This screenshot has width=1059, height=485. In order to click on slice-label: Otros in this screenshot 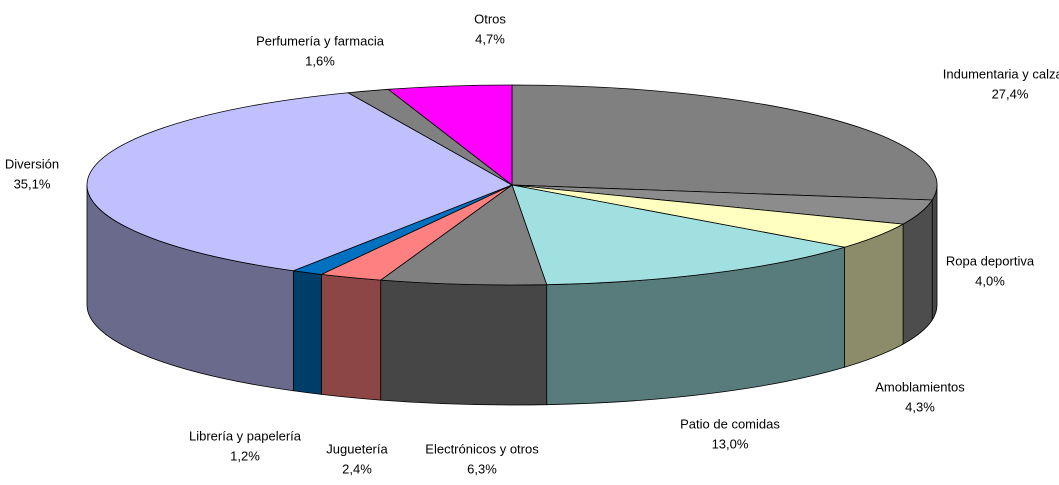, I will do `click(490, 18)`.